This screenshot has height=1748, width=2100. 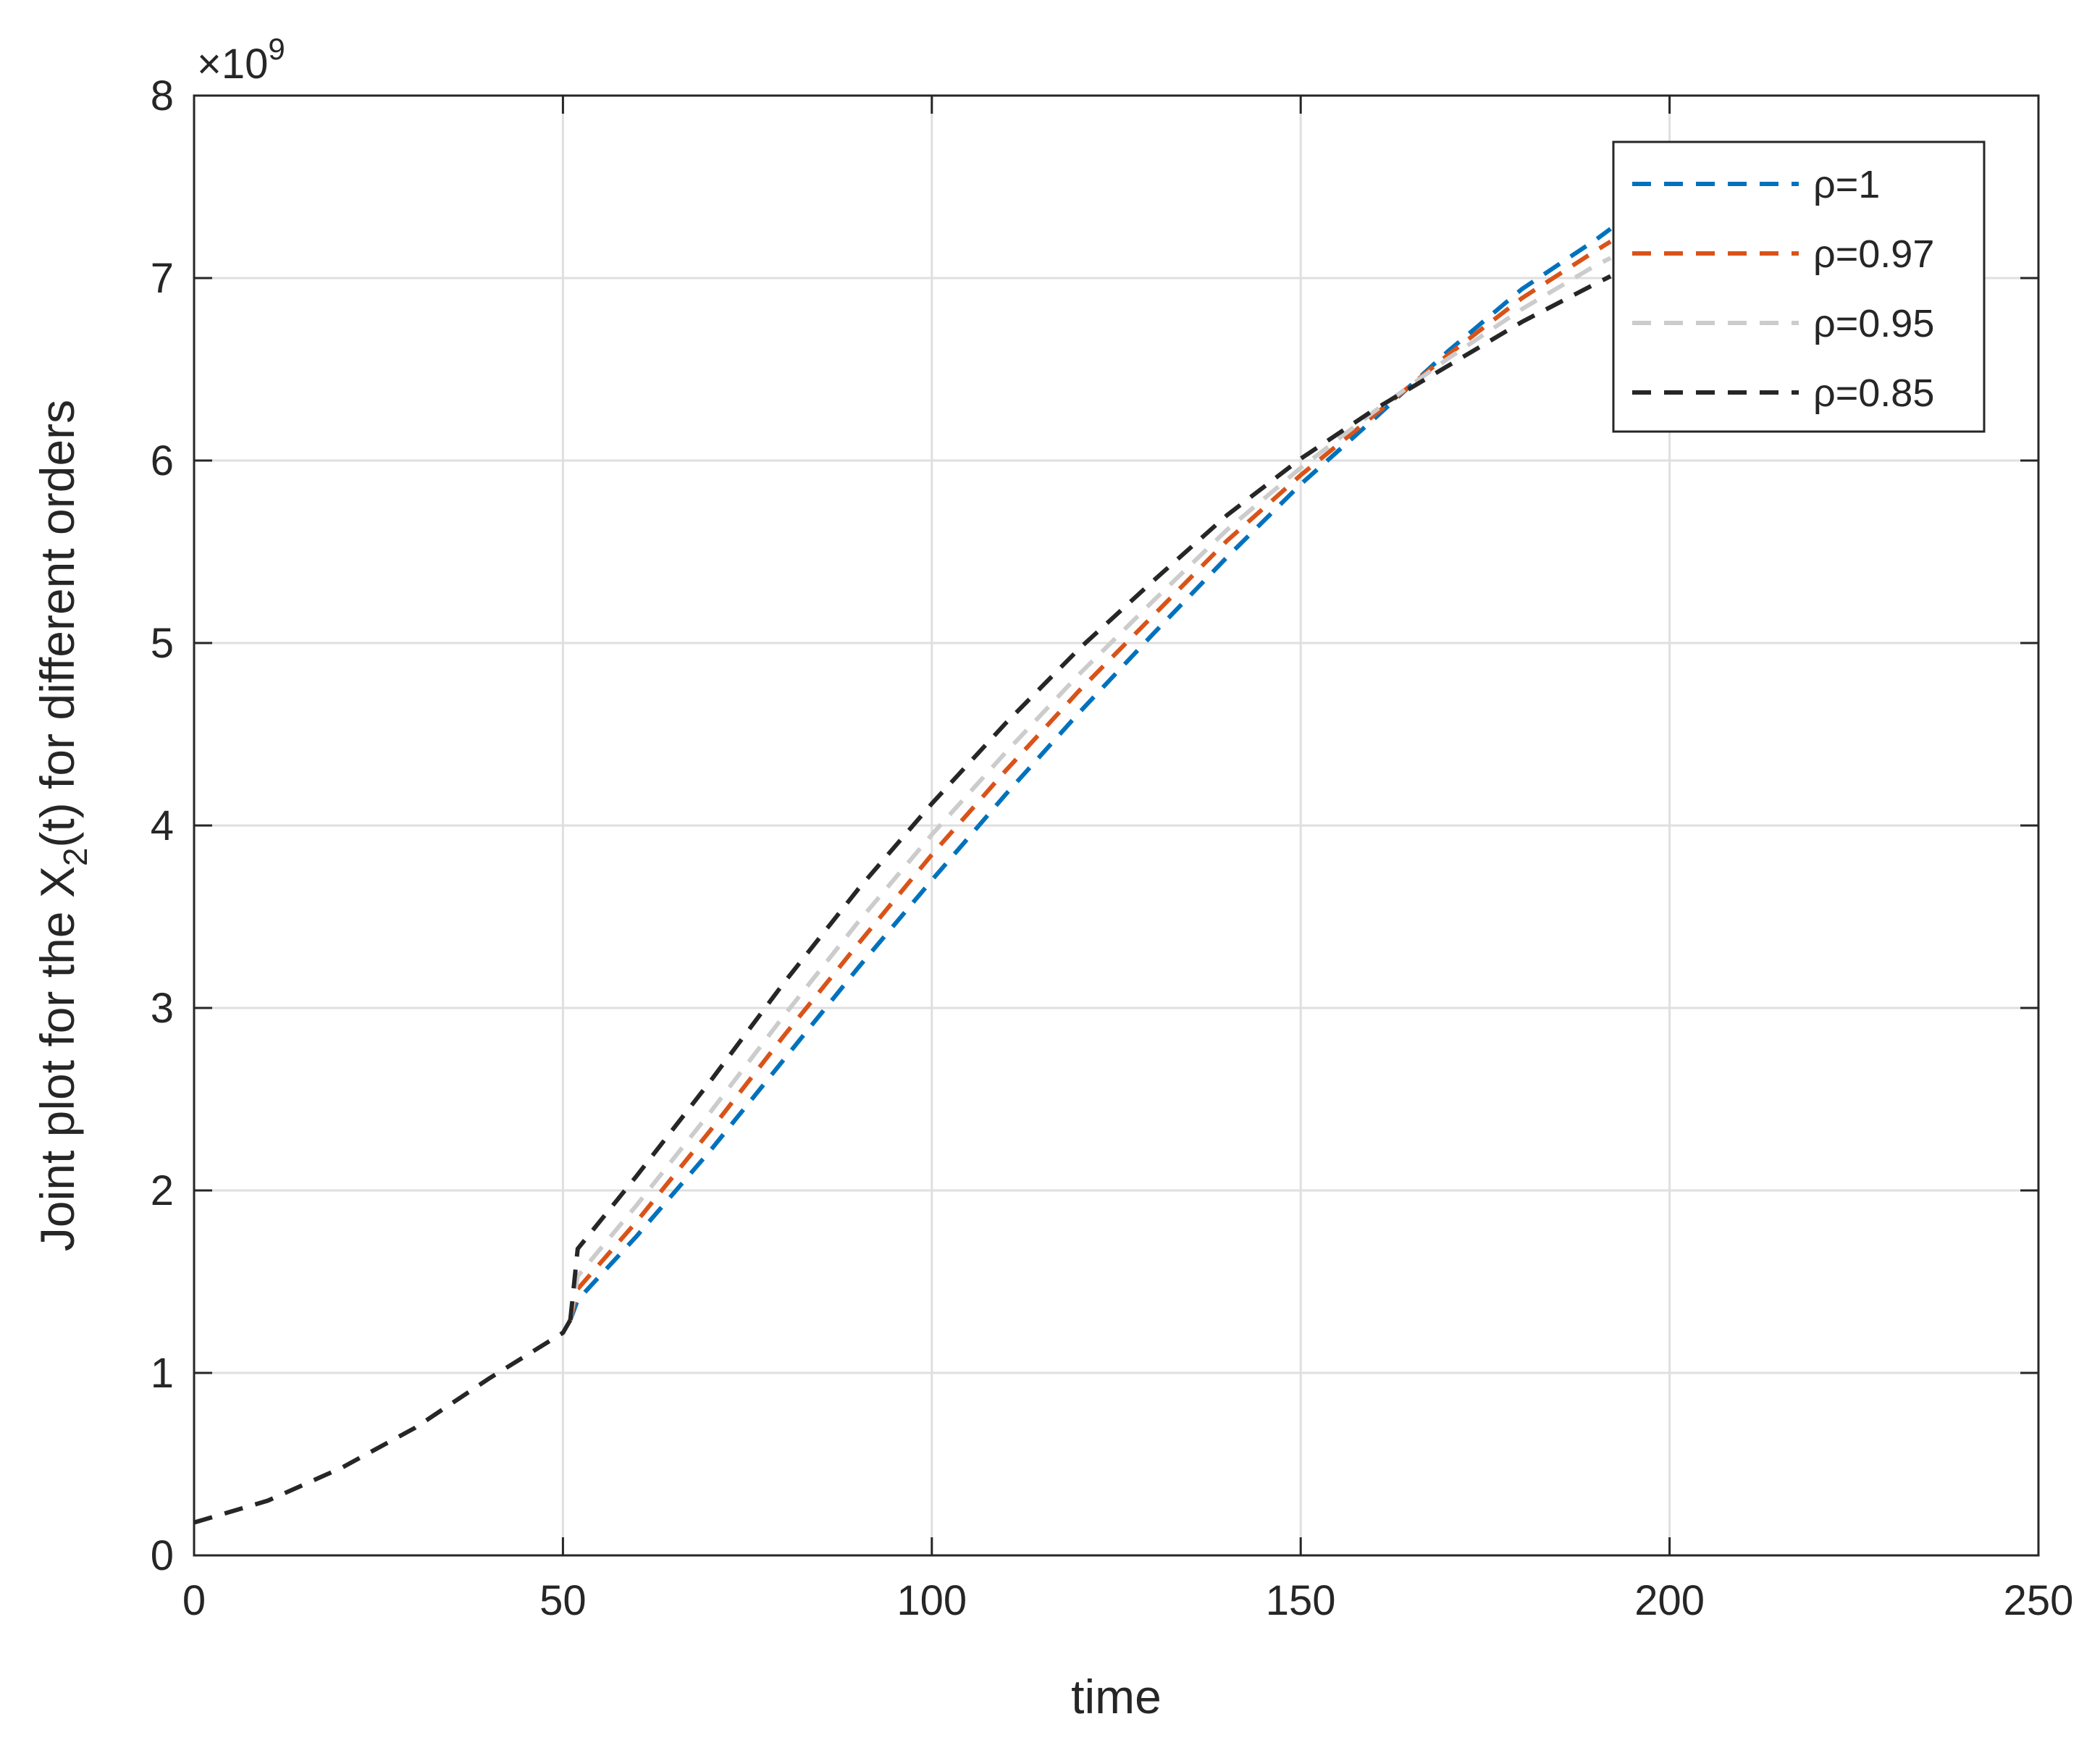 I want to click on legend-box, so click(x=1799, y=286).